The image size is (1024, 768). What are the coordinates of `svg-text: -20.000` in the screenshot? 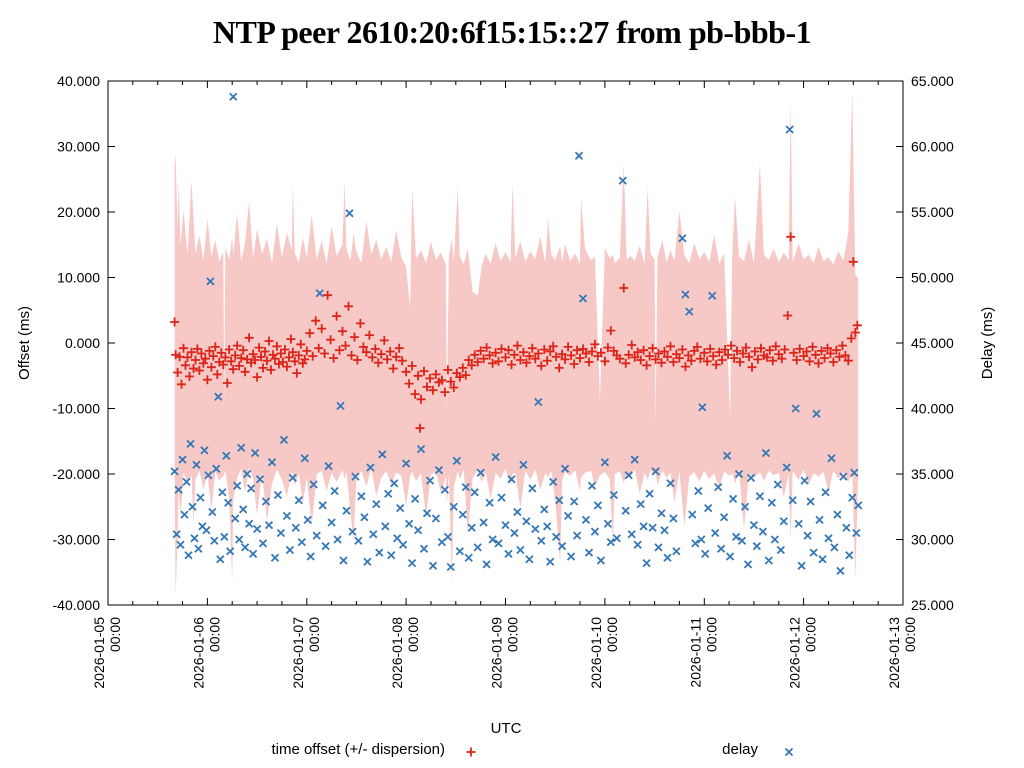 It's located at (77, 474).